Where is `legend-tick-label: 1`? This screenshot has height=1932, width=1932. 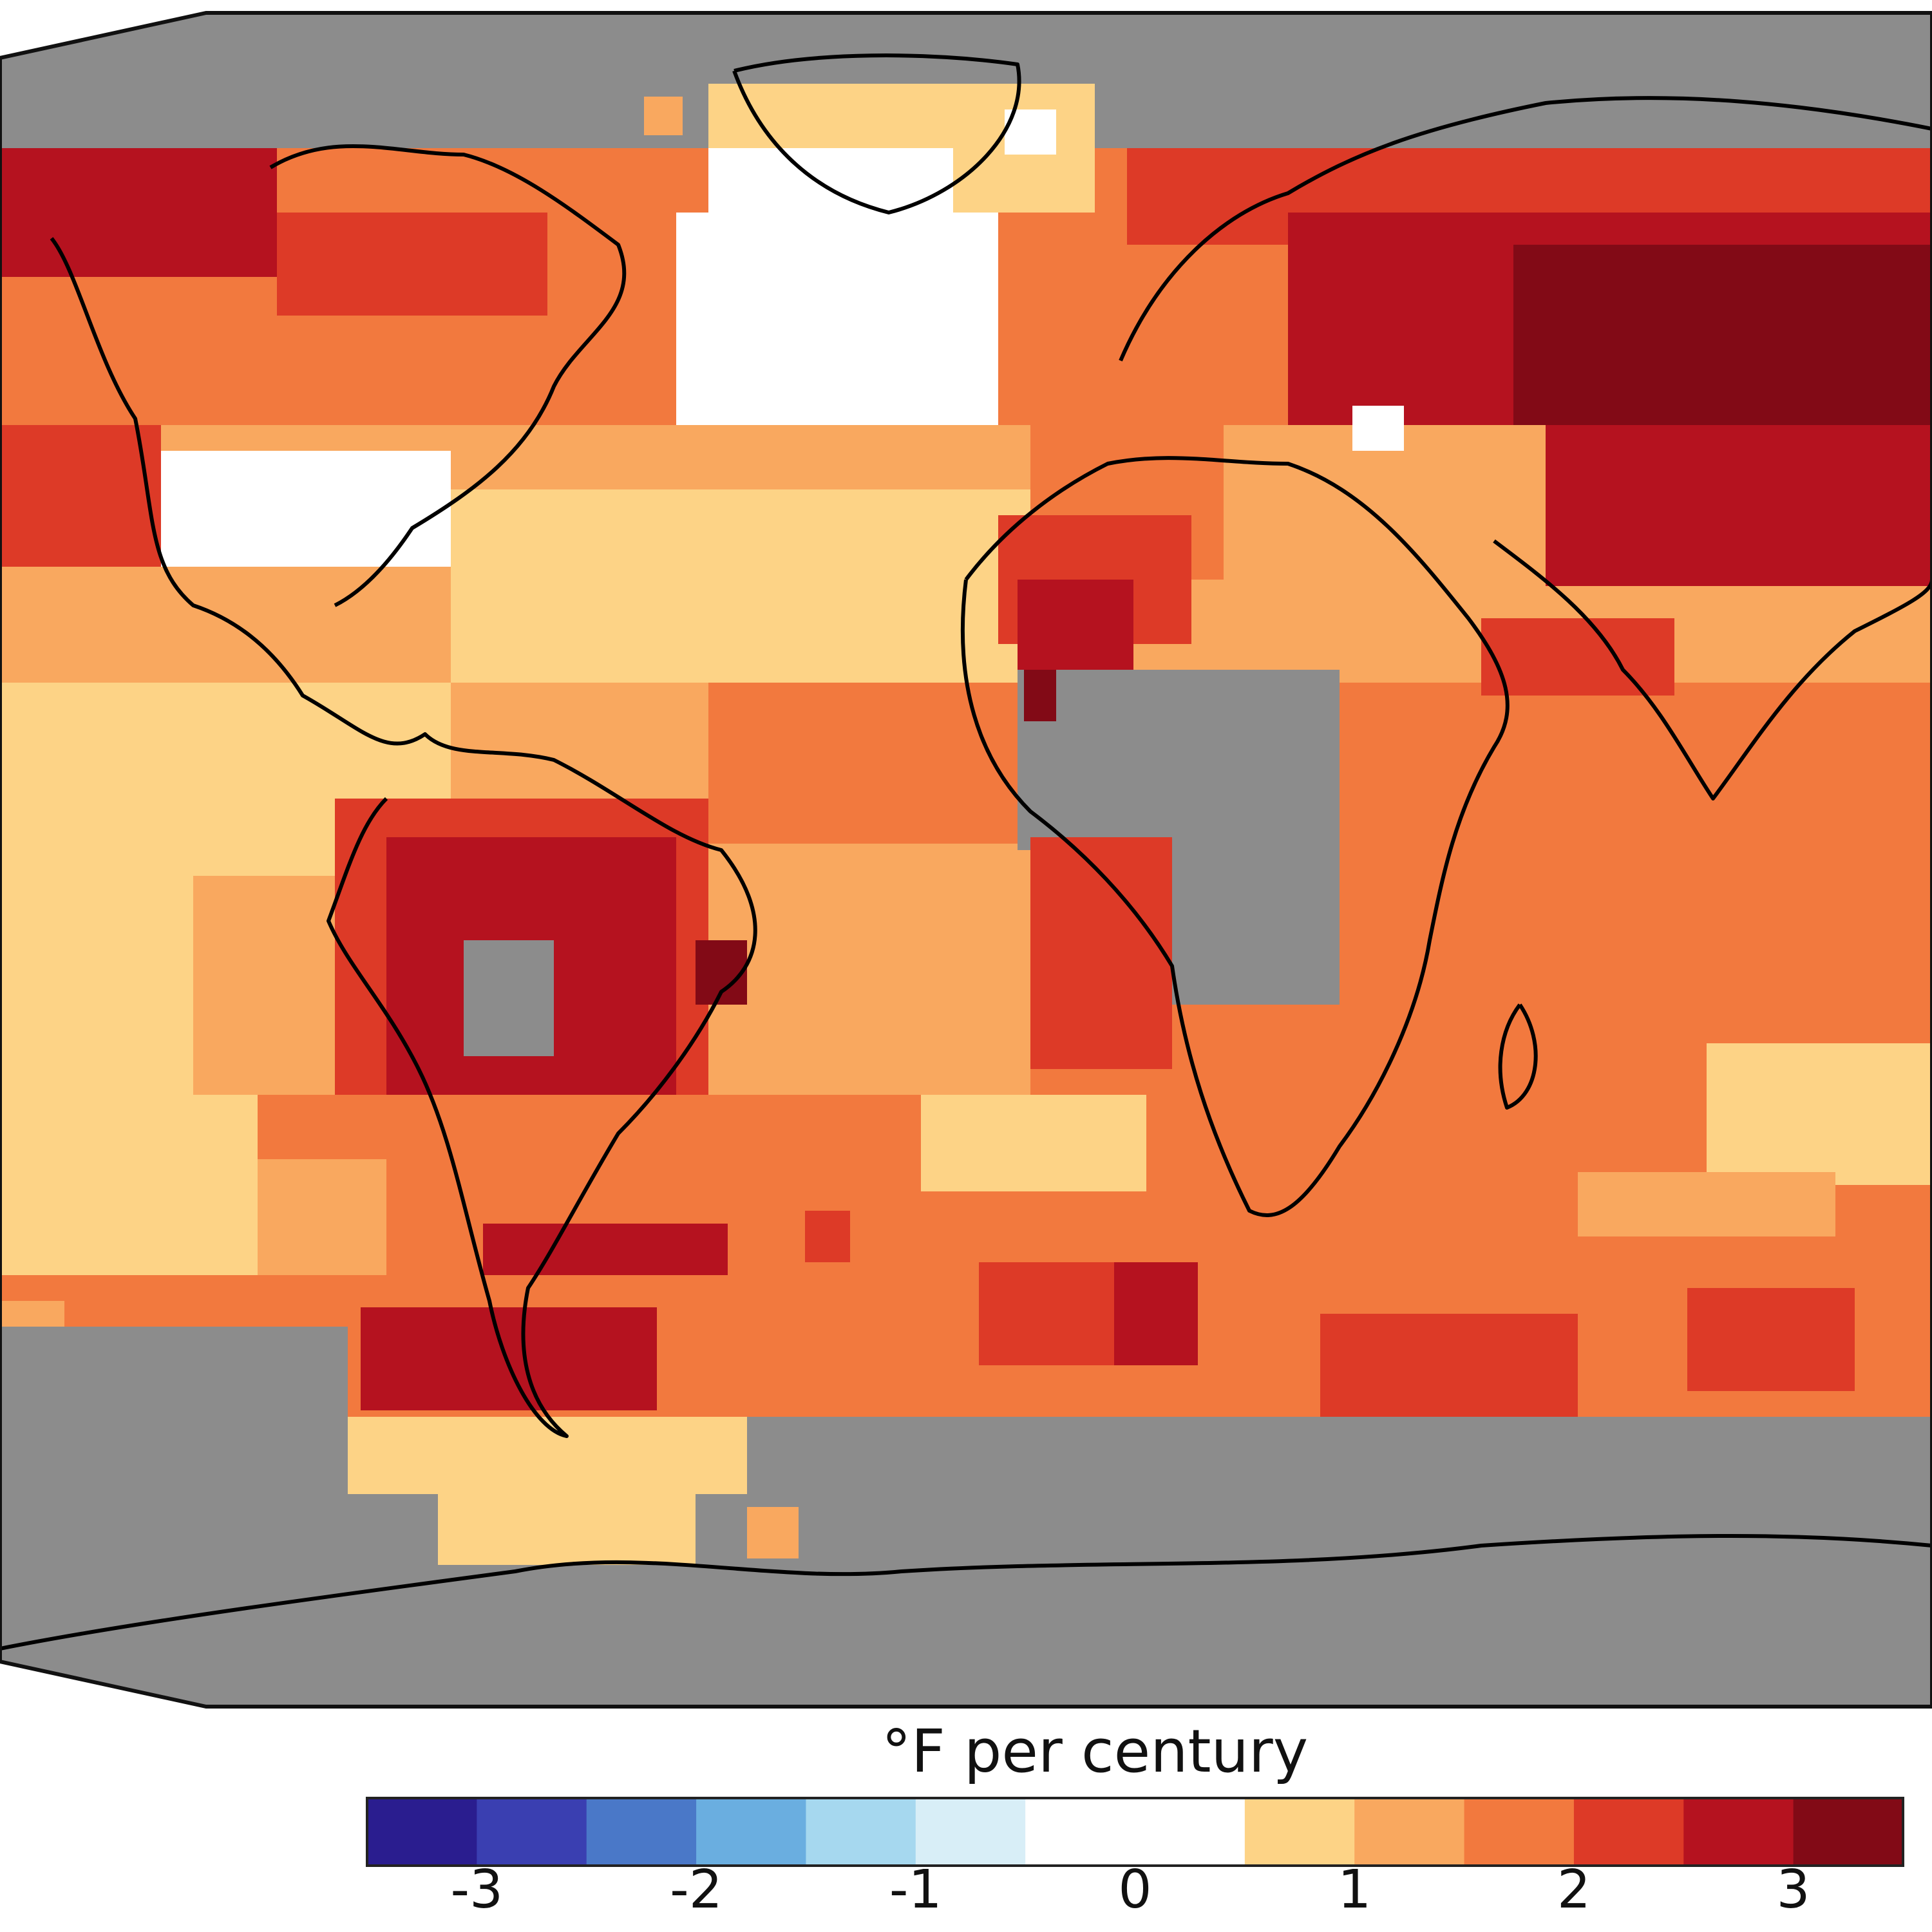
legend-tick-label: 1 is located at coordinates (1355, 1890).